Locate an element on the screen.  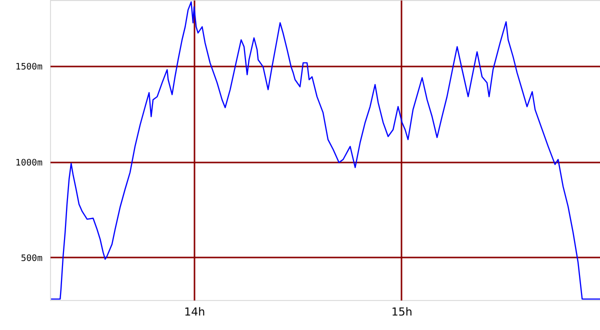
x-tick-label: 14h is located at coordinates (195, 312).